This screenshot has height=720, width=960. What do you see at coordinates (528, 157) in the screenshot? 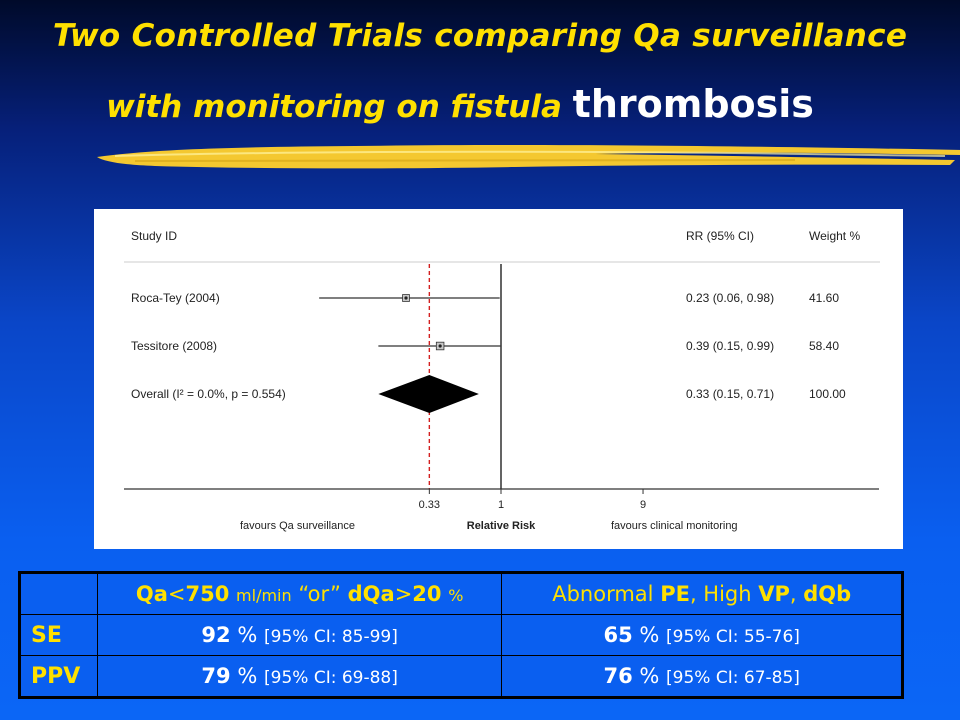
I see `brush-stroke-decoration` at bounding box center [528, 157].